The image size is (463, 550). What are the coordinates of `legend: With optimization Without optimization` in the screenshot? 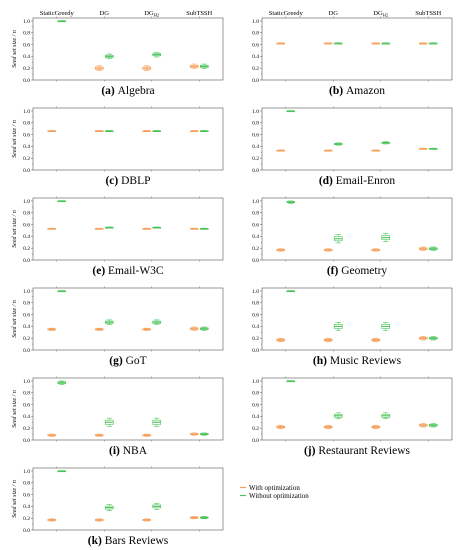 It's located at (274, 492).